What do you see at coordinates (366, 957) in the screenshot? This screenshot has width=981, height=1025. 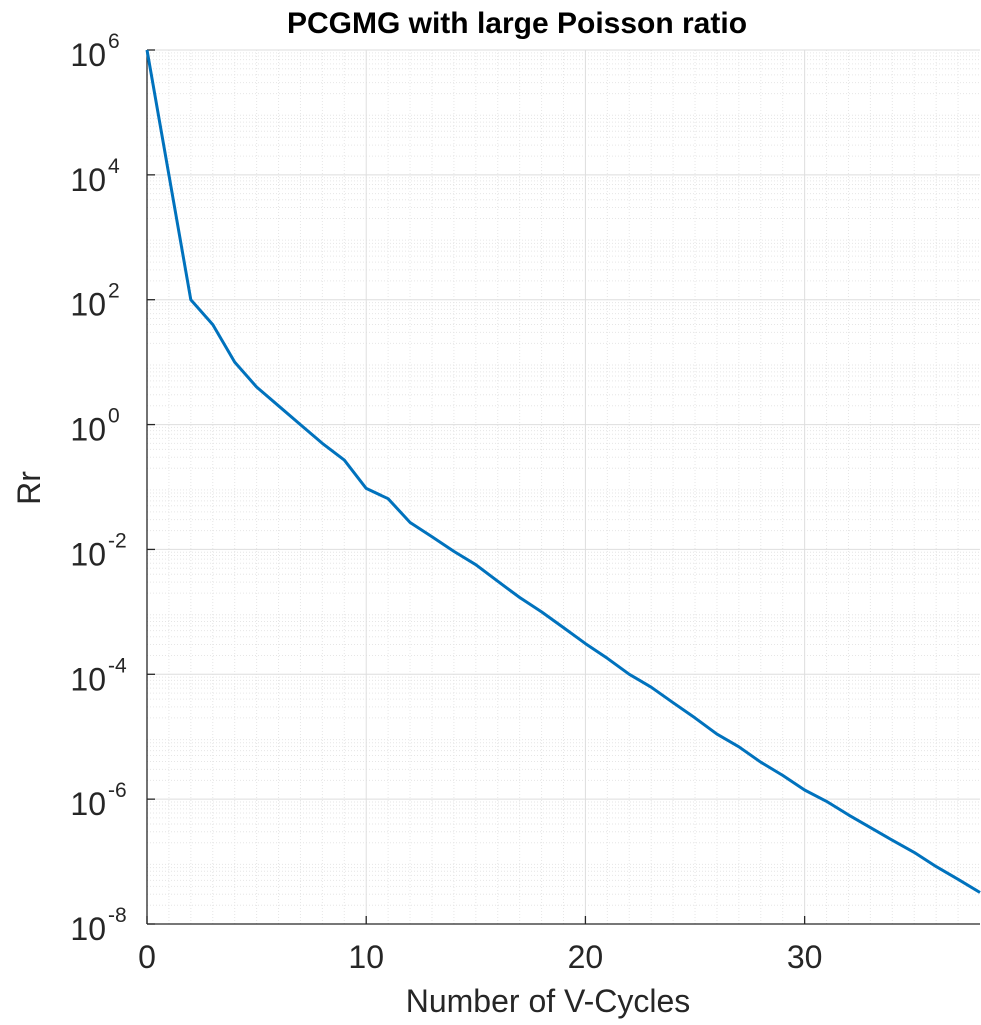 I see `x-tick-label: 10` at bounding box center [366, 957].